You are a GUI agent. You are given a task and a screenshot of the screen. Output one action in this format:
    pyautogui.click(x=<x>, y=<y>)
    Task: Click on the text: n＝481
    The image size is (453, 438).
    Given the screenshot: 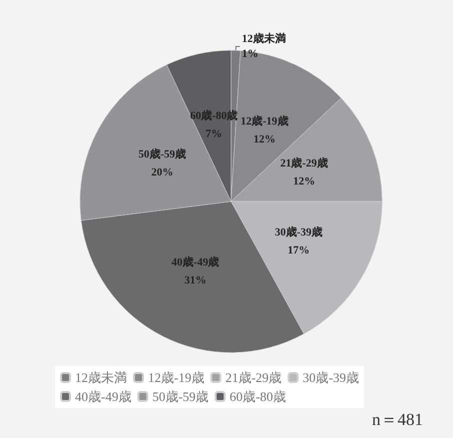 What is the action you would take?
    pyautogui.click(x=397, y=419)
    